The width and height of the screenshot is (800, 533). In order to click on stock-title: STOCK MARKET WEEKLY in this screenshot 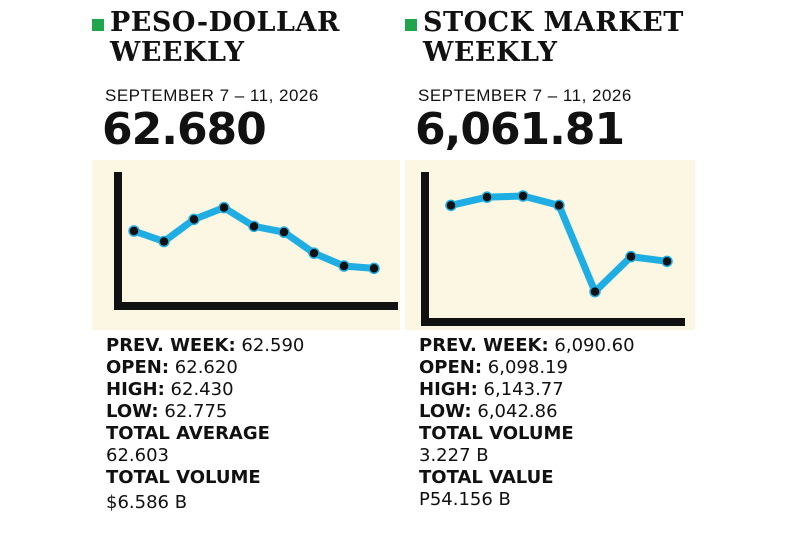, I will do `click(553, 37)`.